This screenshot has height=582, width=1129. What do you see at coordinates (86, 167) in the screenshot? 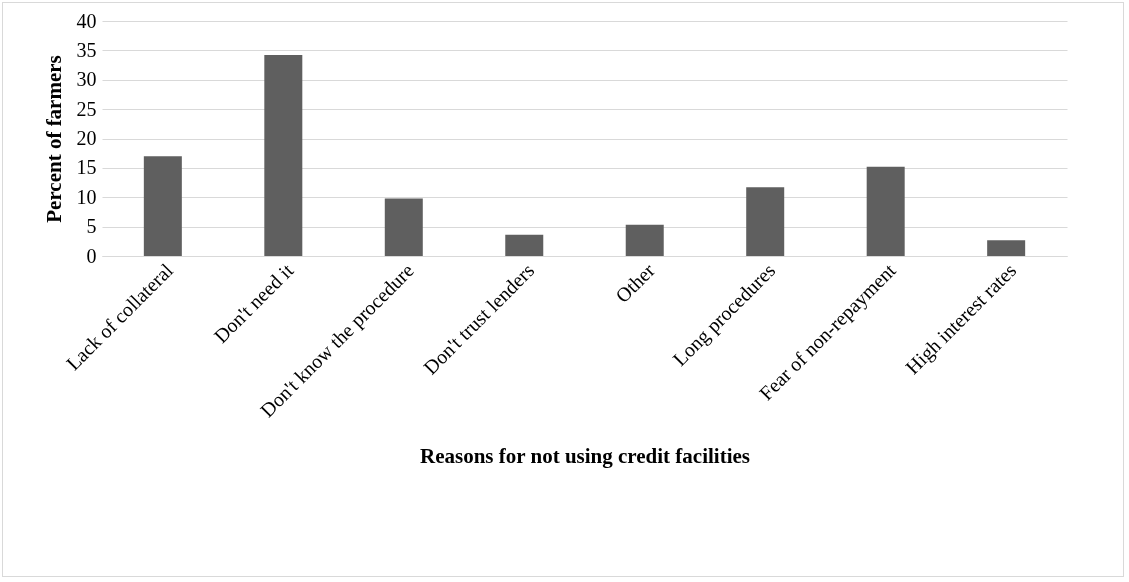
I see `y-tick-label: 15` at bounding box center [86, 167].